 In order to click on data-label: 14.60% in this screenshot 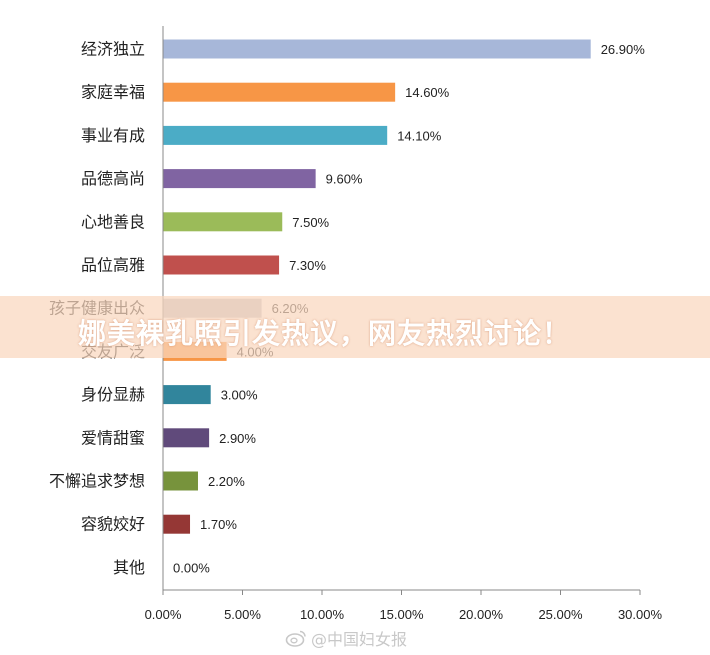, I will do `click(427, 92)`.